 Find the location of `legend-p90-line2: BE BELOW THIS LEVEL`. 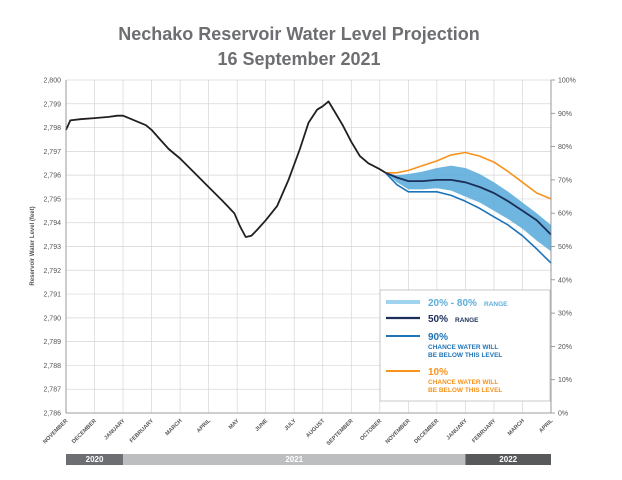

legend-p90-line2: BE BELOW THIS LEVEL is located at coordinates (465, 355).